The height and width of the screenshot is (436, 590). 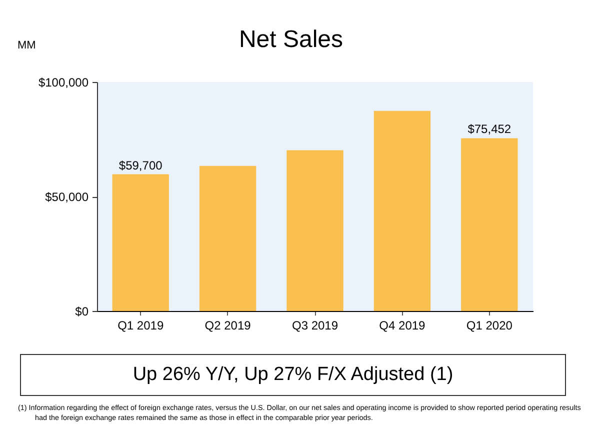 What do you see at coordinates (489, 325) in the screenshot?
I see `x-tick-label: Q1 2020` at bounding box center [489, 325].